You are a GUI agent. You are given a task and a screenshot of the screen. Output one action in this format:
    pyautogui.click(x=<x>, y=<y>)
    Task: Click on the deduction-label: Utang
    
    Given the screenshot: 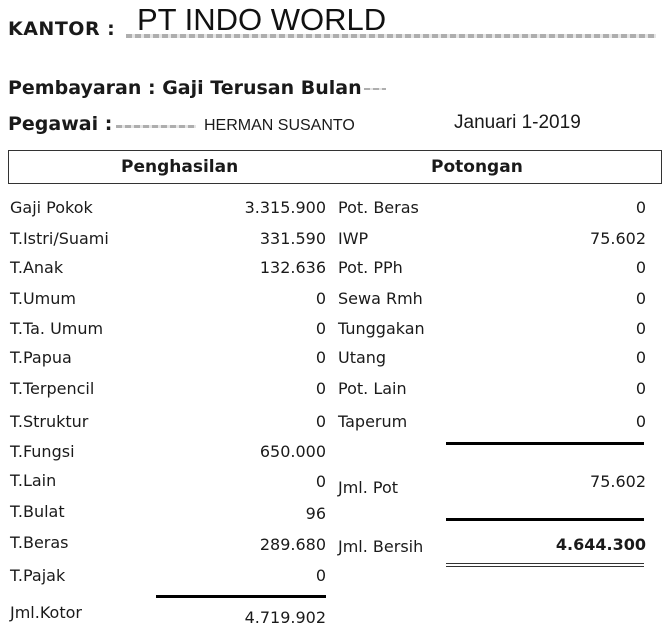 What is the action you would take?
    pyautogui.click(x=362, y=357)
    